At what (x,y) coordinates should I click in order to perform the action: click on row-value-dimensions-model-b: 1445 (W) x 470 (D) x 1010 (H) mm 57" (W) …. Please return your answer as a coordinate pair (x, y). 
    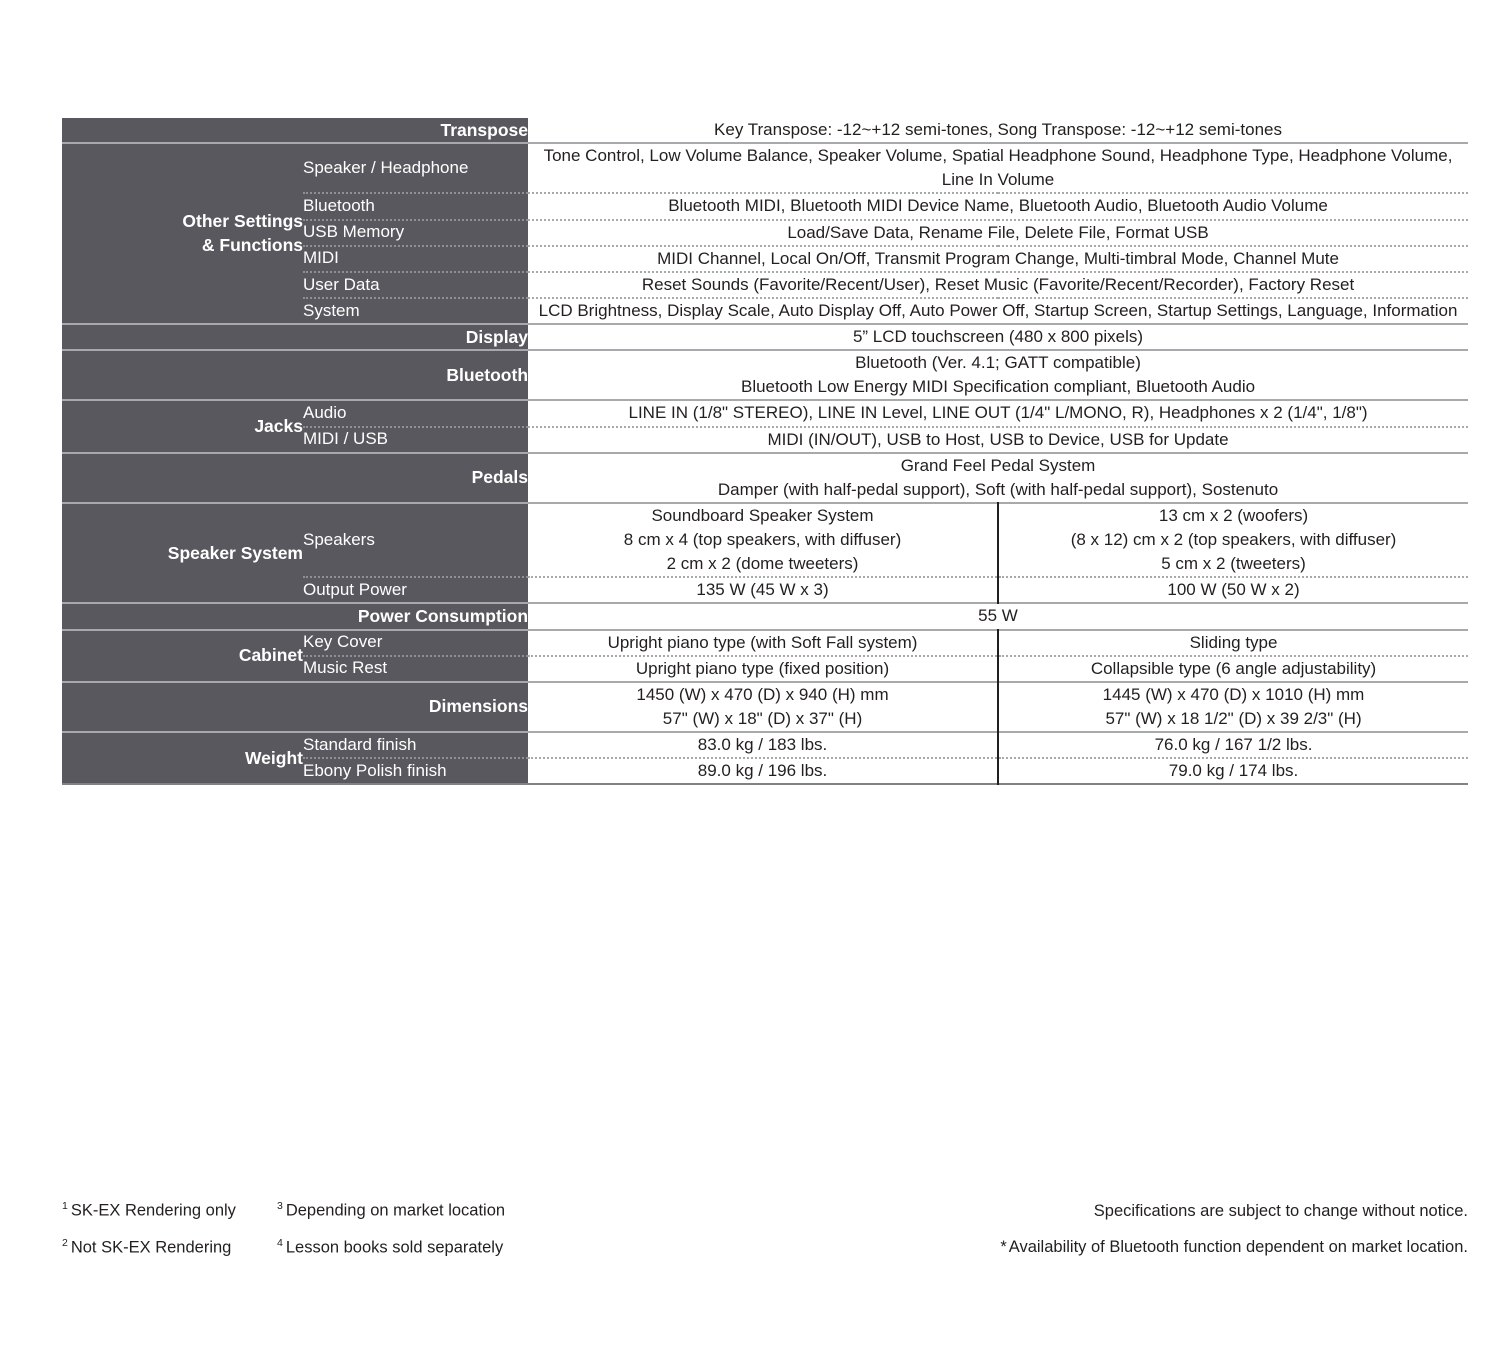
    Looking at the image, I should click on (1233, 706).